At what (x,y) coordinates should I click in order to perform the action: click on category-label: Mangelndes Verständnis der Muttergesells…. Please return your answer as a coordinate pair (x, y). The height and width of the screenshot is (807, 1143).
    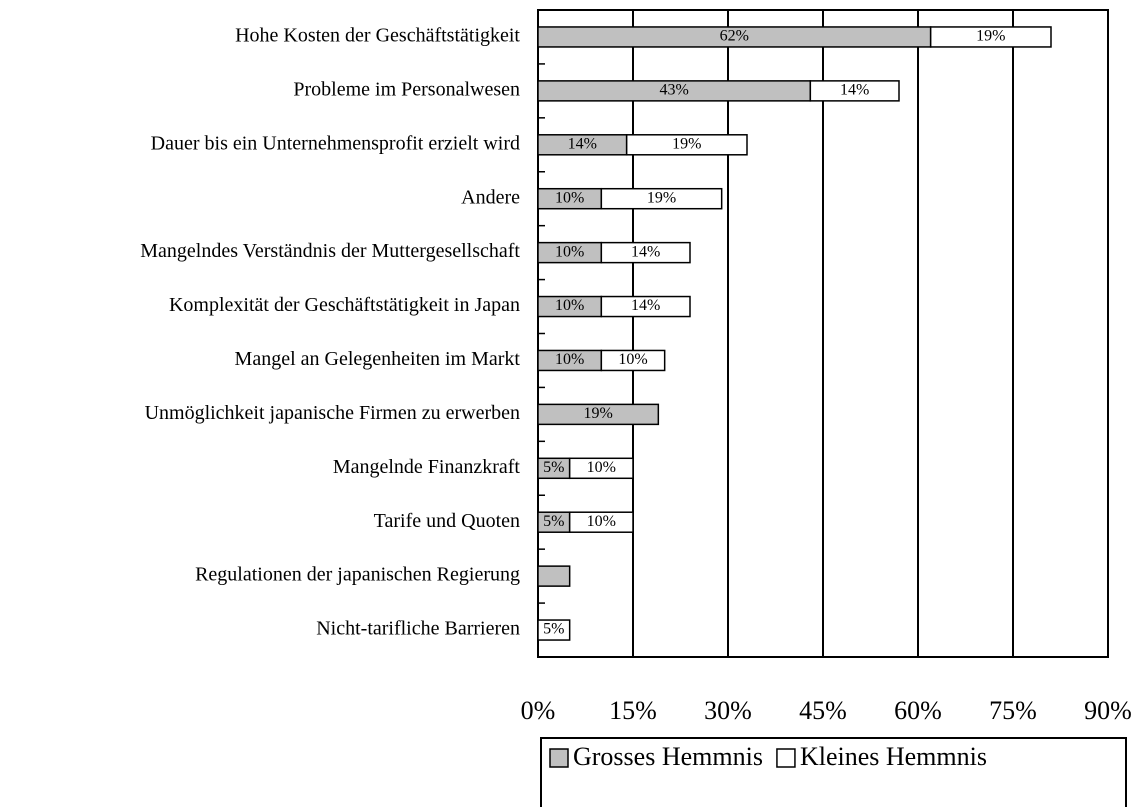
    Looking at the image, I should click on (330, 251).